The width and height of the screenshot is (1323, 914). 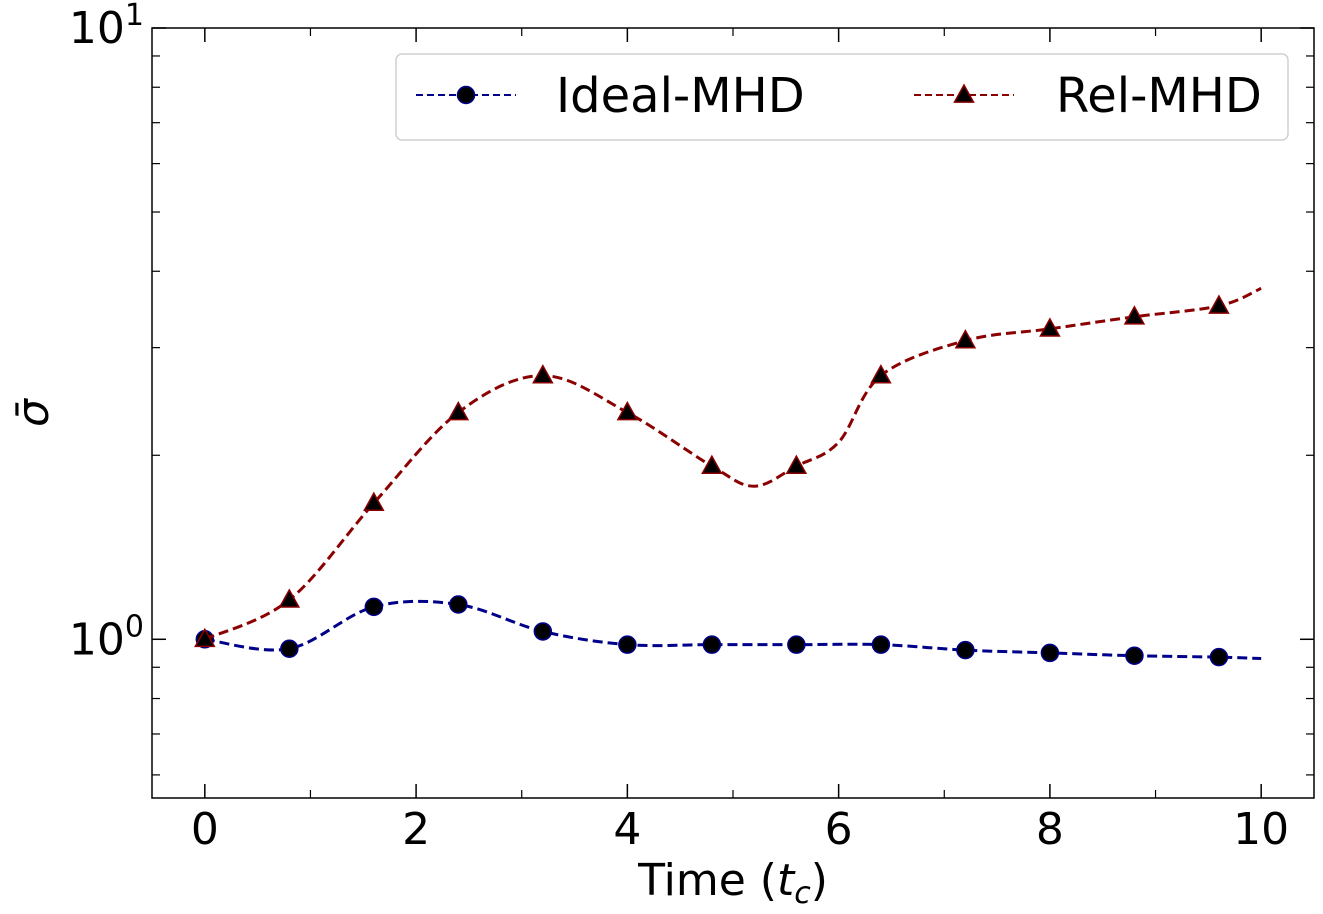 I want to click on legend-item: Rel-MHD, so click(x=1088, y=96).